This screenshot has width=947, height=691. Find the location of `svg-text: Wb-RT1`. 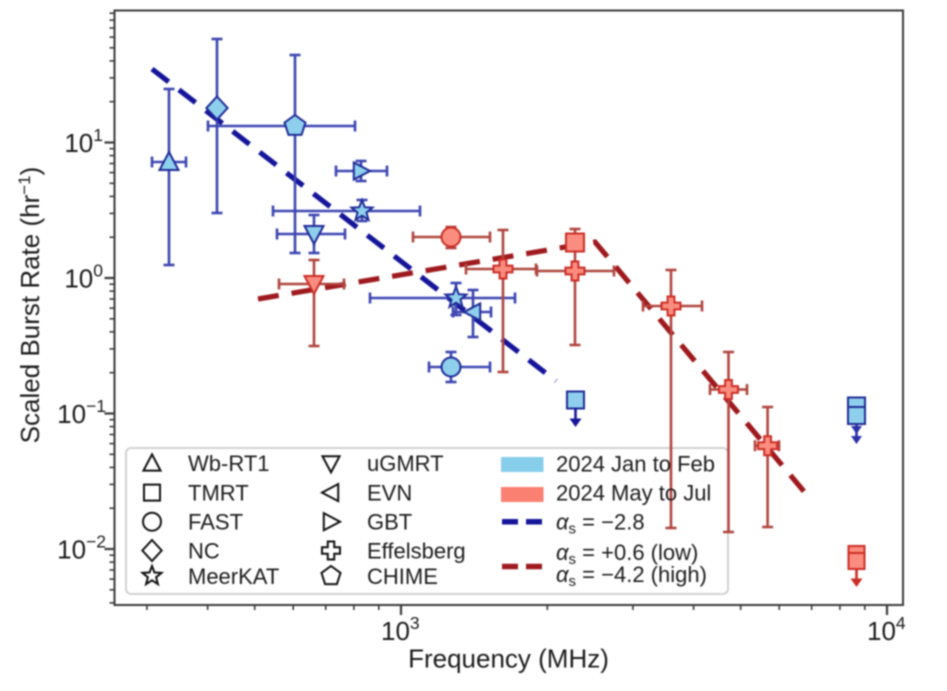

svg-text: Wb-RT1 is located at coordinates (229, 463).